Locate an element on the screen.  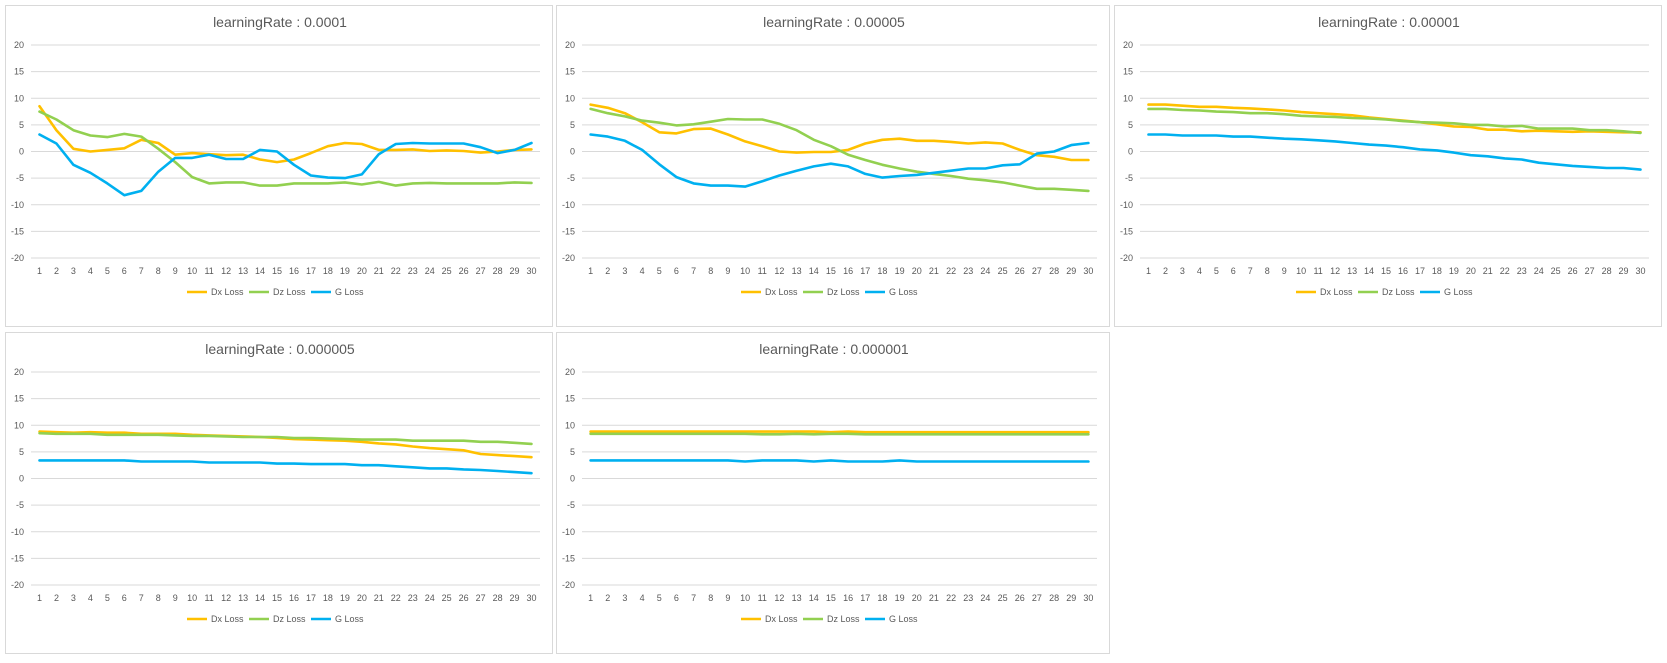
chart-title: learningRate : 0.0001 is located at coordinates (280, 22).